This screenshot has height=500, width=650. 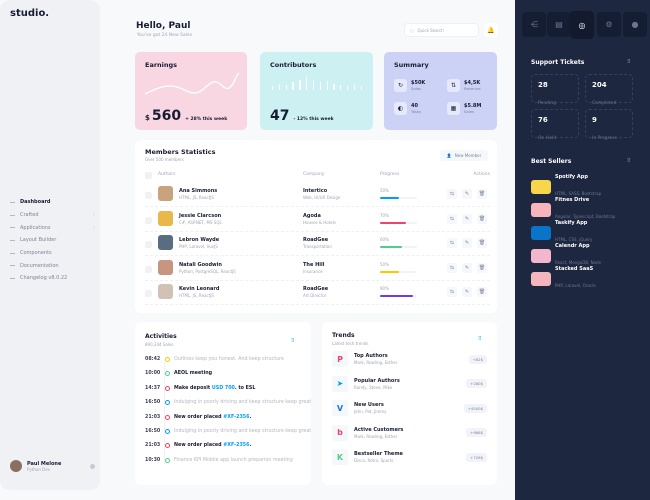 I want to click on app-tech: React, MongoDB, Node, so click(x=578, y=262).